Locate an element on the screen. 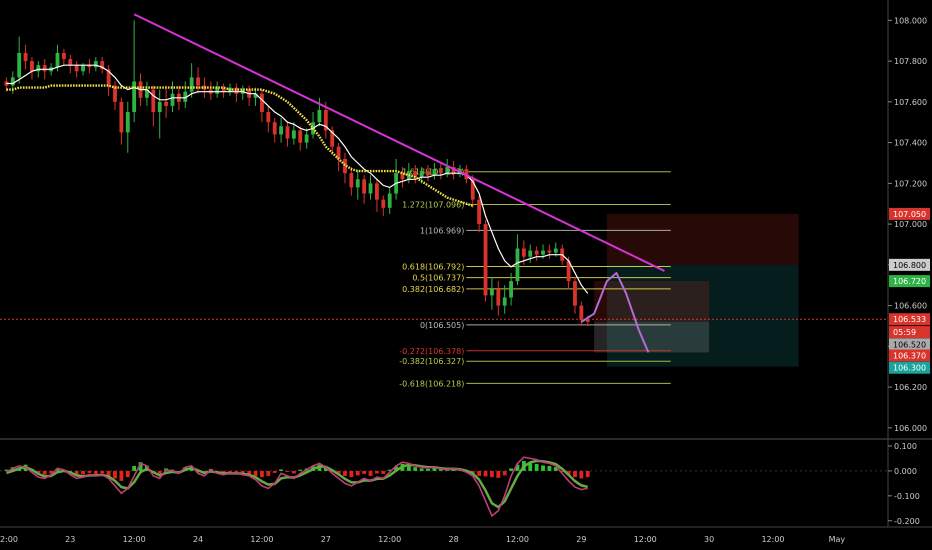 This screenshot has height=550, width=932. y-tick-label: 107.800 is located at coordinates (910, 61).